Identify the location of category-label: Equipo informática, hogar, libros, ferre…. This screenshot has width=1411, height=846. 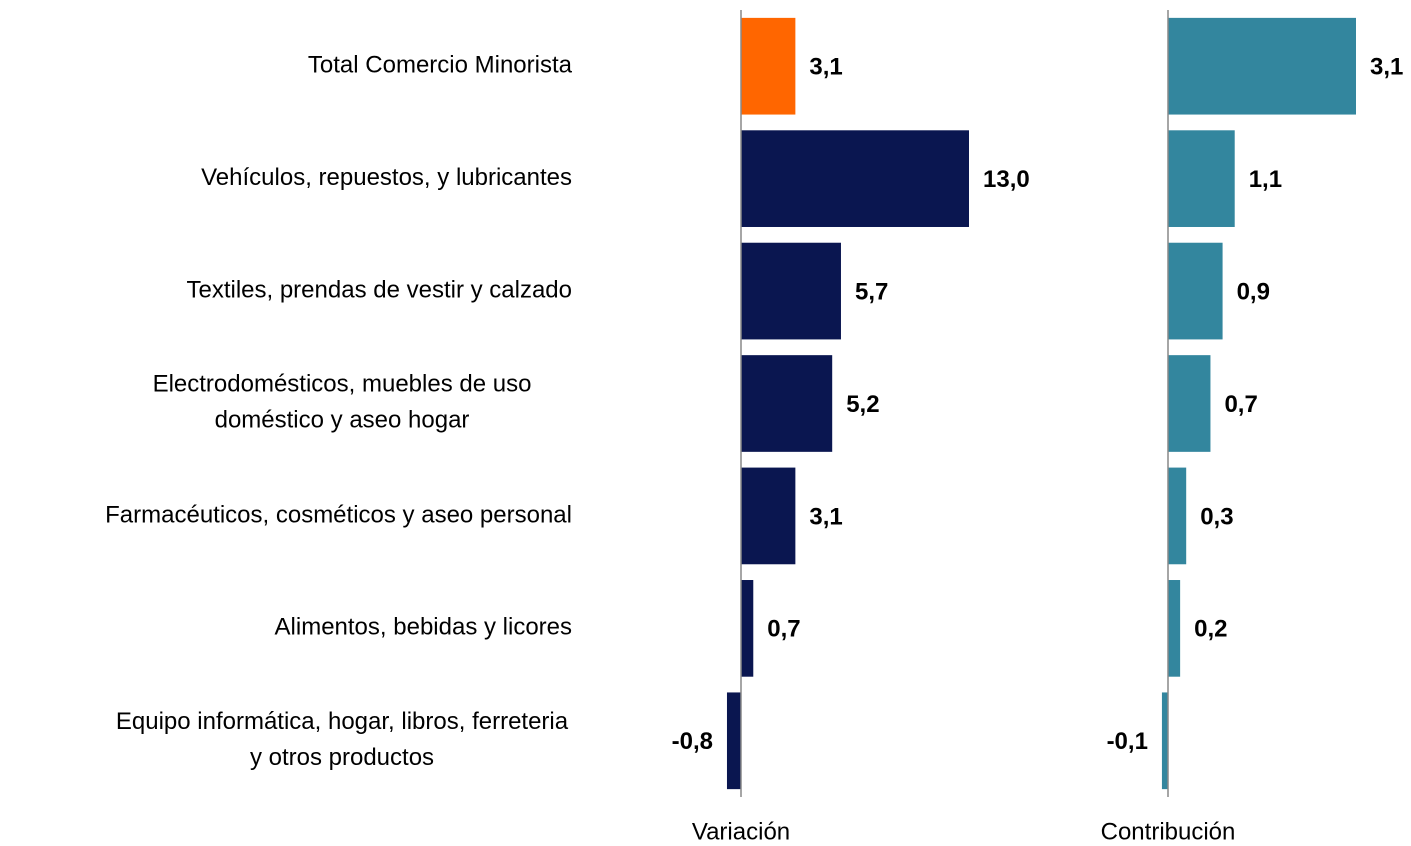
(342, 739).